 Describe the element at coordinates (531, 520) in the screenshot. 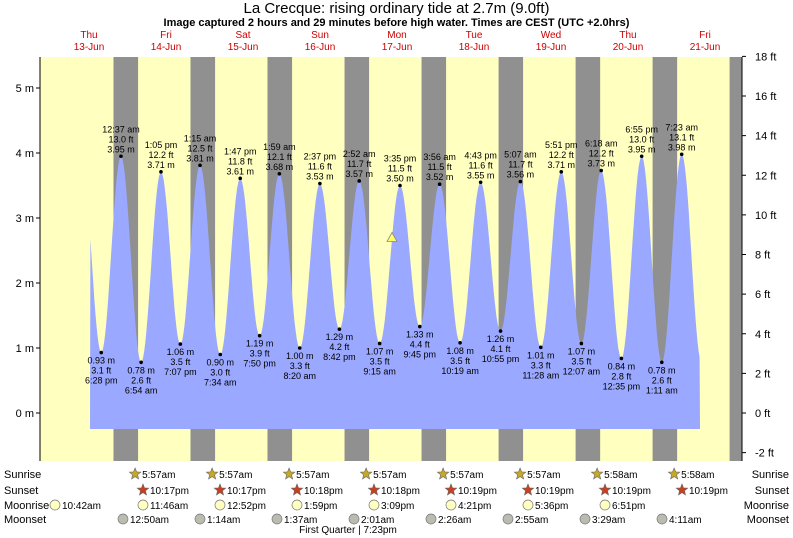

I see `moonset-time: 2:55am` at that location.